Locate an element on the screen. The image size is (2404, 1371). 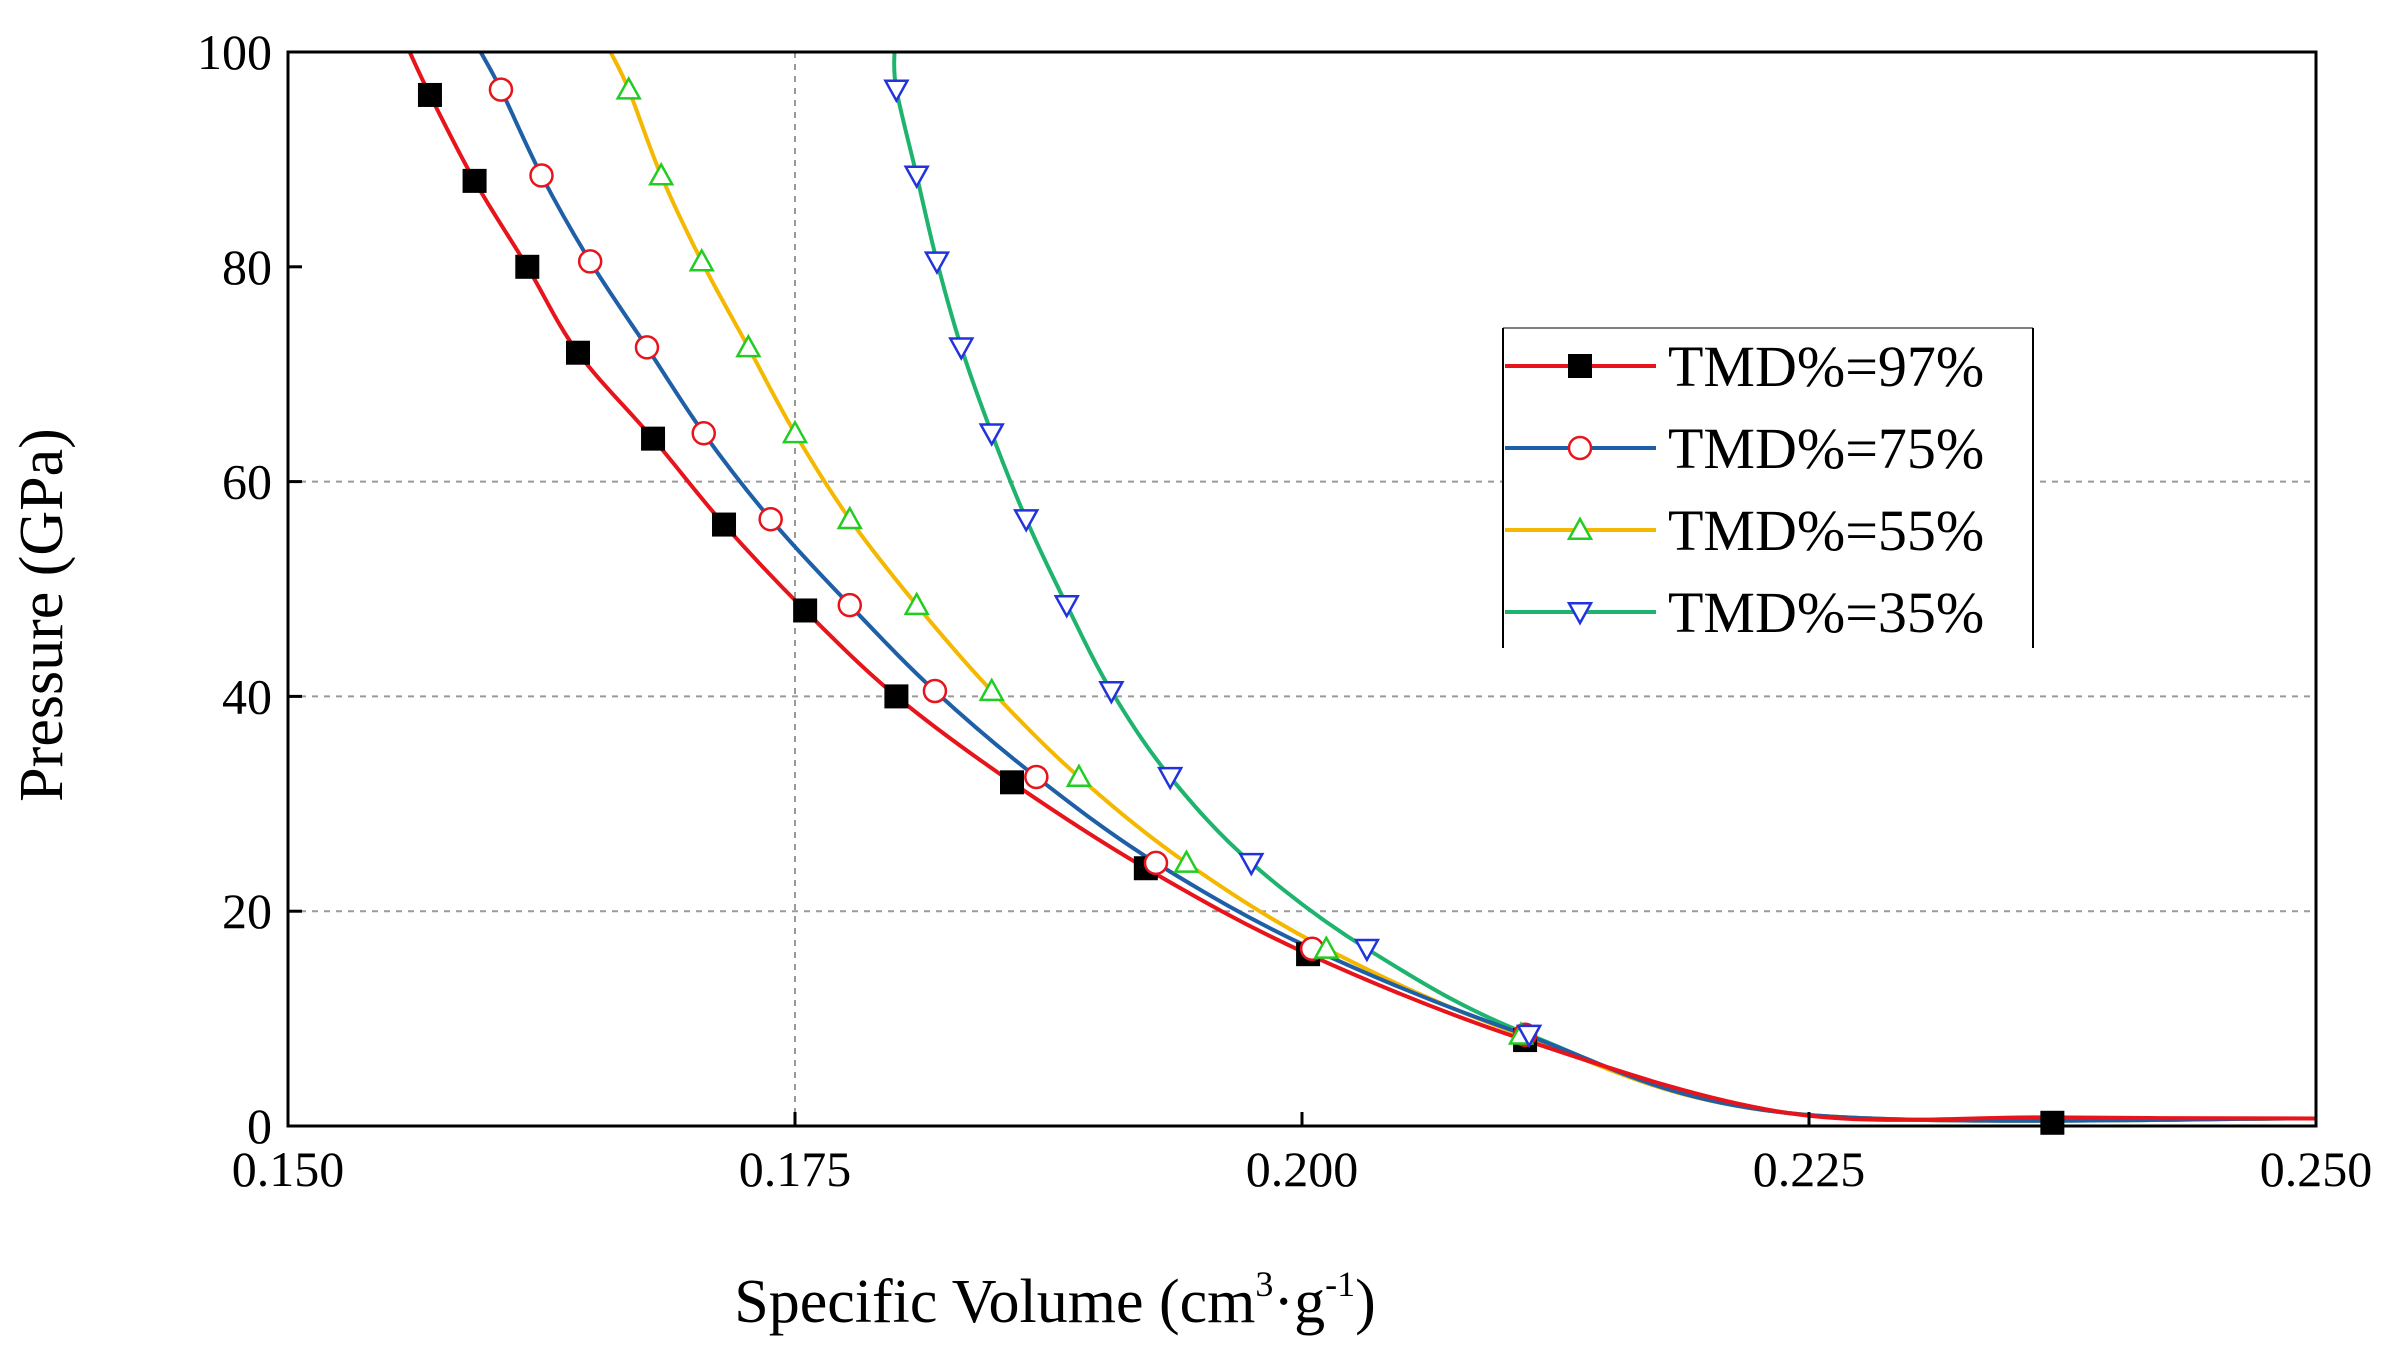
x-tick-label: 0.225 is located at coordinates (1809, 1169).